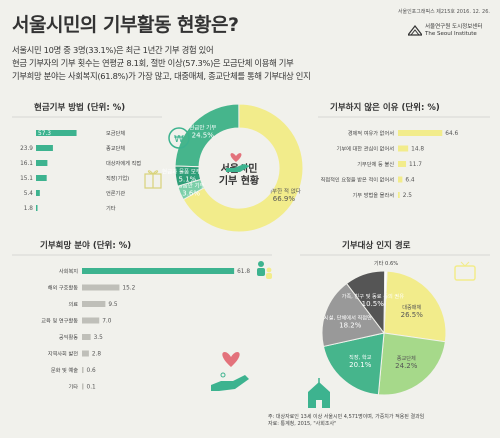 This screenshot has height=438, width=500. I want to click on slice-value-label: 18.2%, so click(350, 326).